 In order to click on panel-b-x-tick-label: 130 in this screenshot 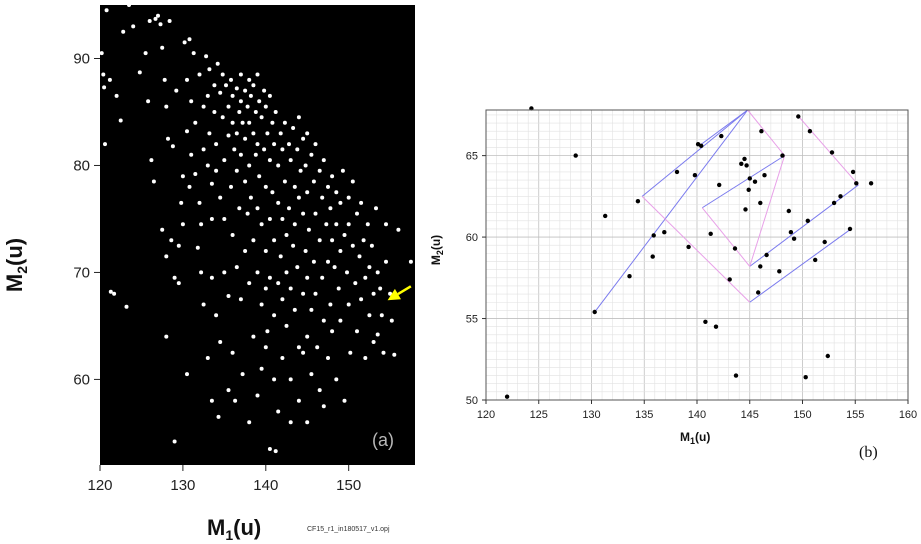, I will do `click(591, 415)`.